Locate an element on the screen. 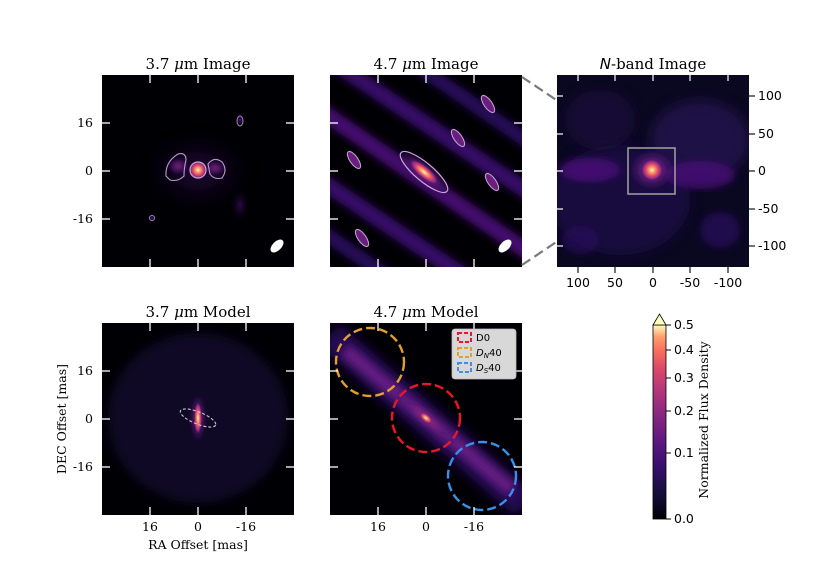 The width and height of the screenshot is (830, 586). x-tick-label: 50 is located at coordinates (615, 282).